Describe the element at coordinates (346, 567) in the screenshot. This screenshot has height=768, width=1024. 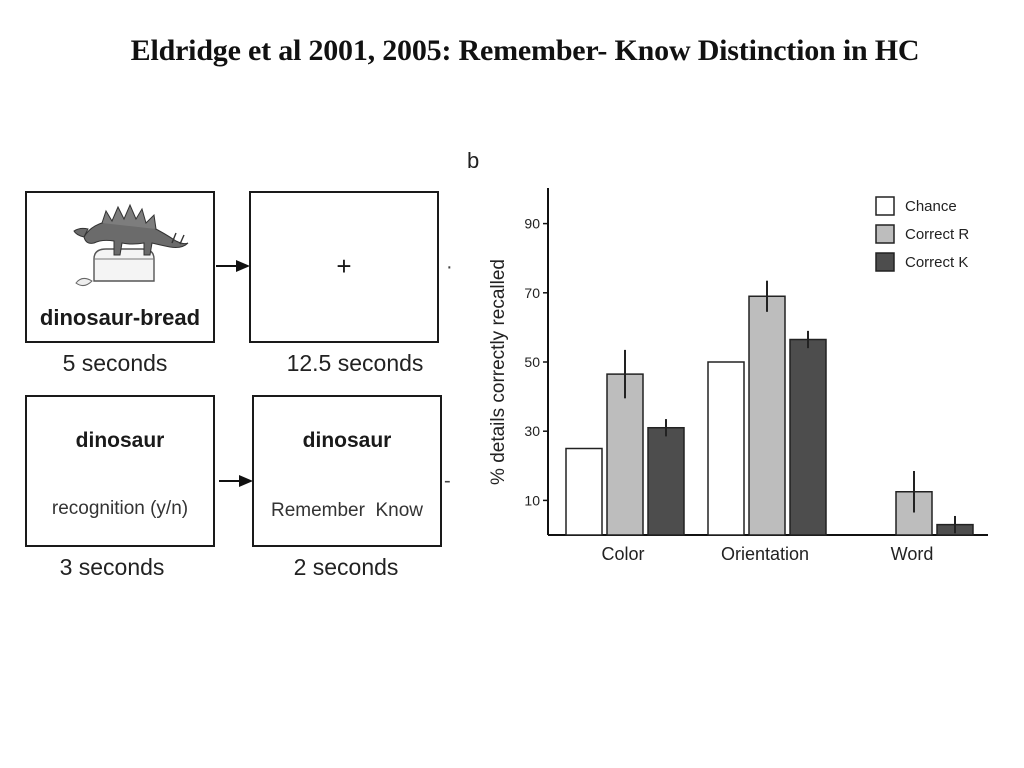
I see `rk-time-label: 2 seconds` at that location.